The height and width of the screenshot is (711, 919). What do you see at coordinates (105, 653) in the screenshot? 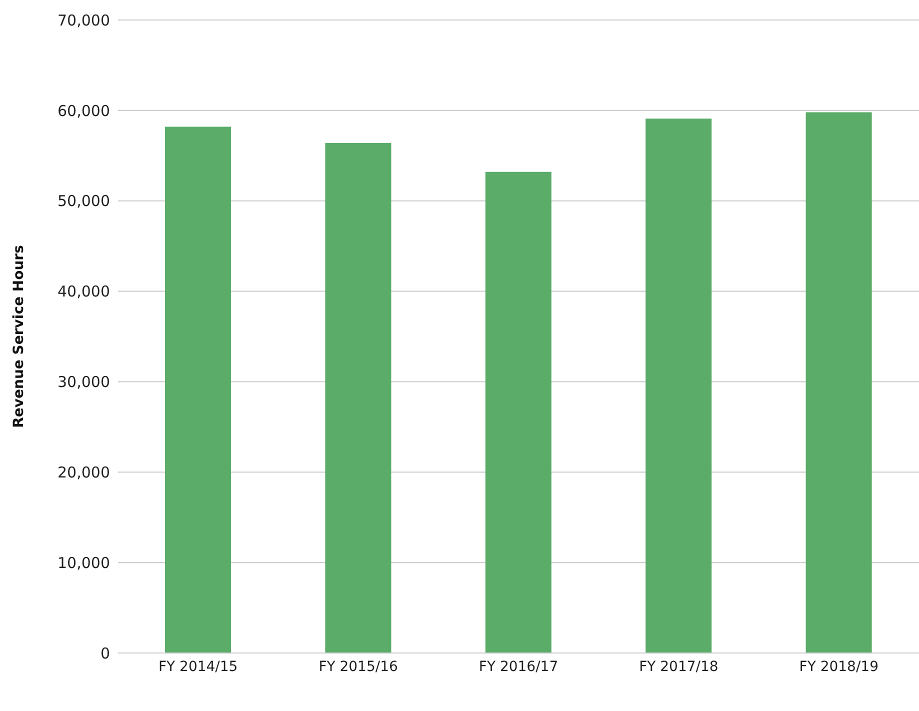
I see `y-tick-label: 0` at bounding box center [105, 653].